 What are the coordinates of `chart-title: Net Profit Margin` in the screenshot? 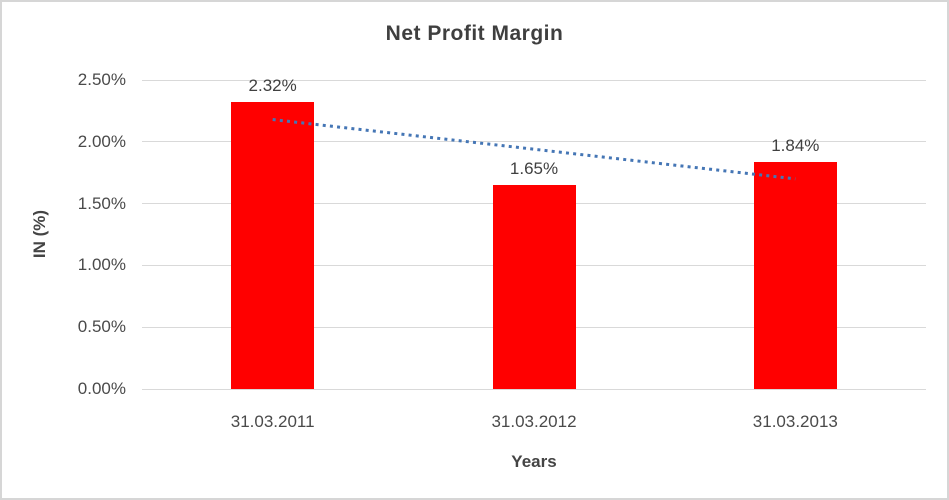 It's located at (474, 33).